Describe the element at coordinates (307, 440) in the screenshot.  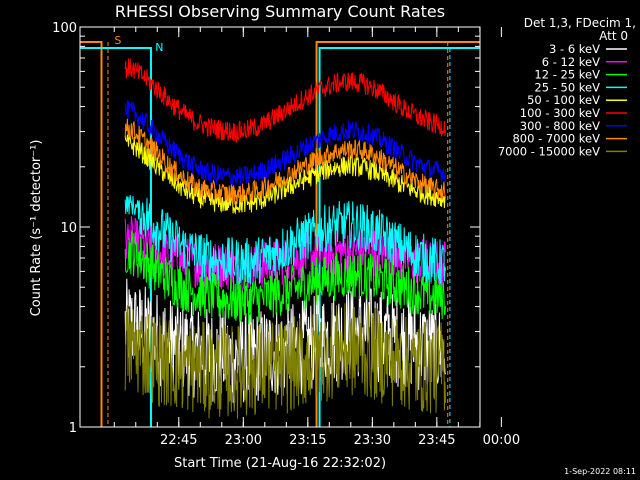
I see `x-tick-label: 23:15` at that location.